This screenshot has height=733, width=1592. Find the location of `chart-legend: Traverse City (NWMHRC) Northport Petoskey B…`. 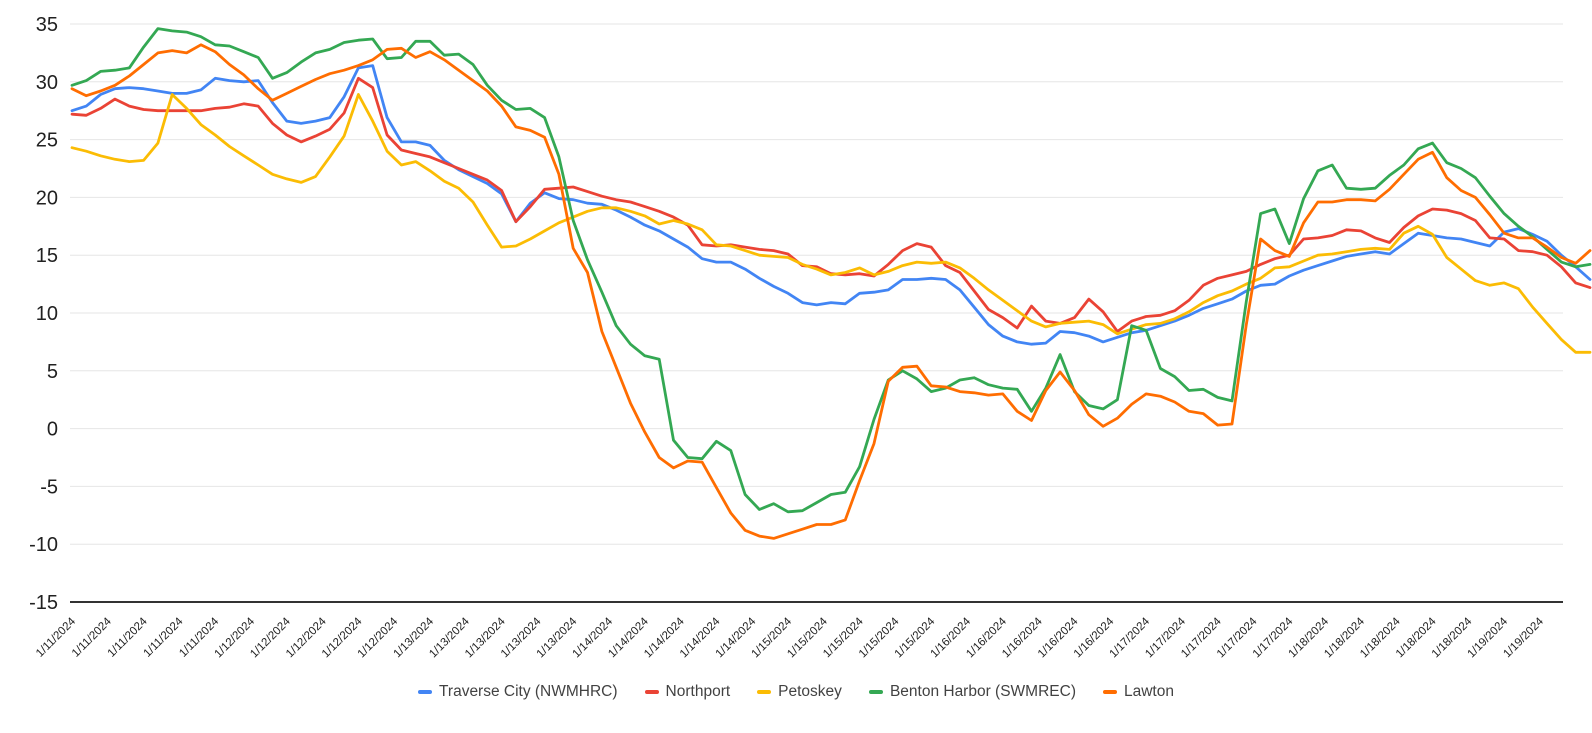

chart-legend: Traverse City (NWMHRC) Northport Petoskey B… is located at coordinates (796, 692).